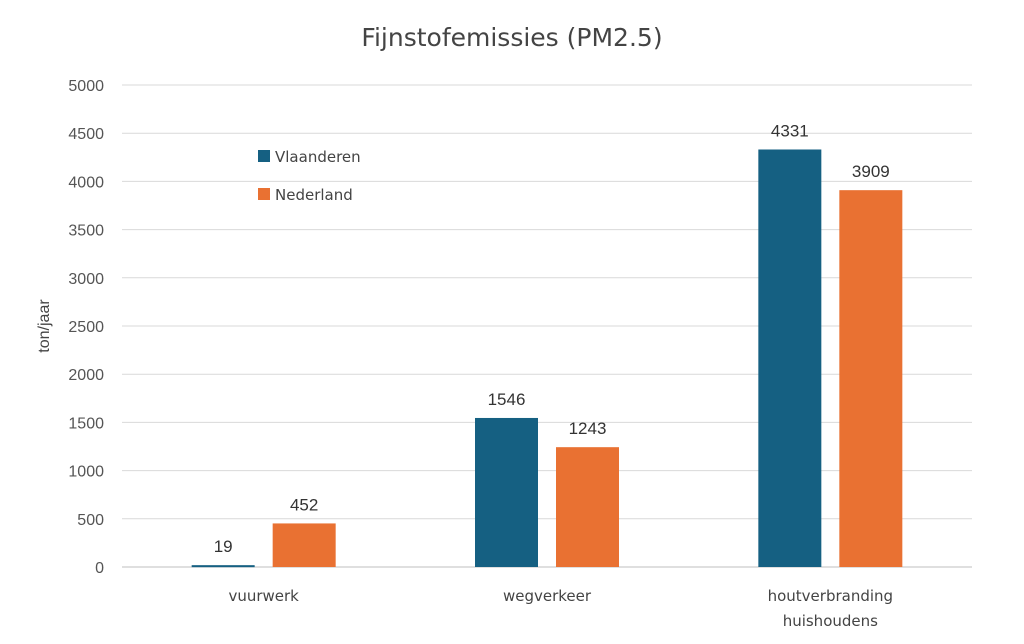 This screenshot has height=644, width=1024. I want to click on y-tick-label: 4000, so click(86, 182).